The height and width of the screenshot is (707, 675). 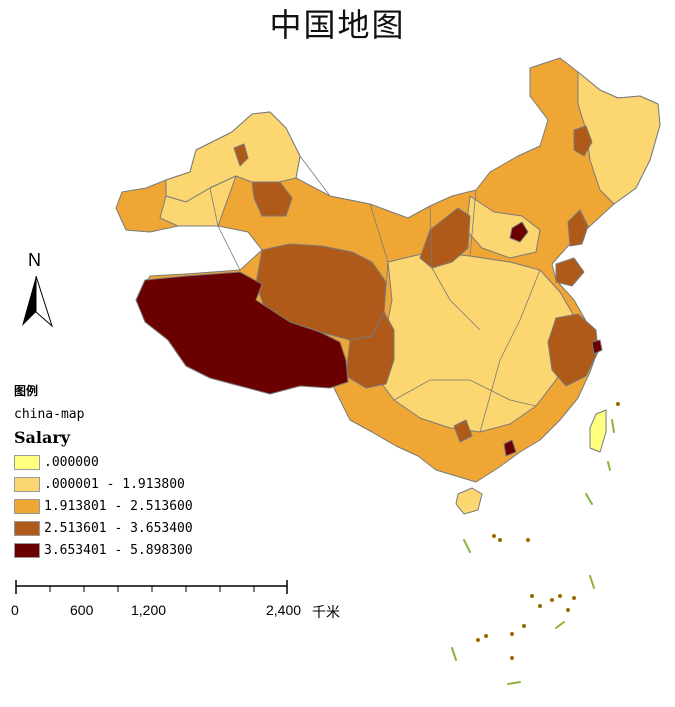 I want to click on region-shanghai, so click(x=597, y=347).